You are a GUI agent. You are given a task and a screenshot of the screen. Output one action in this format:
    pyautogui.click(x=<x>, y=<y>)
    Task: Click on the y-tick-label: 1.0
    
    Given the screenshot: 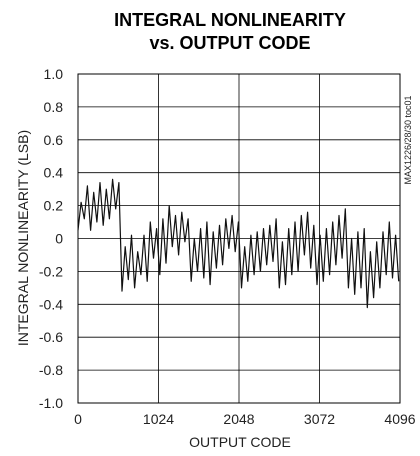 What is the action you would take?
    pyautogui.click(x=54, y=74)
    